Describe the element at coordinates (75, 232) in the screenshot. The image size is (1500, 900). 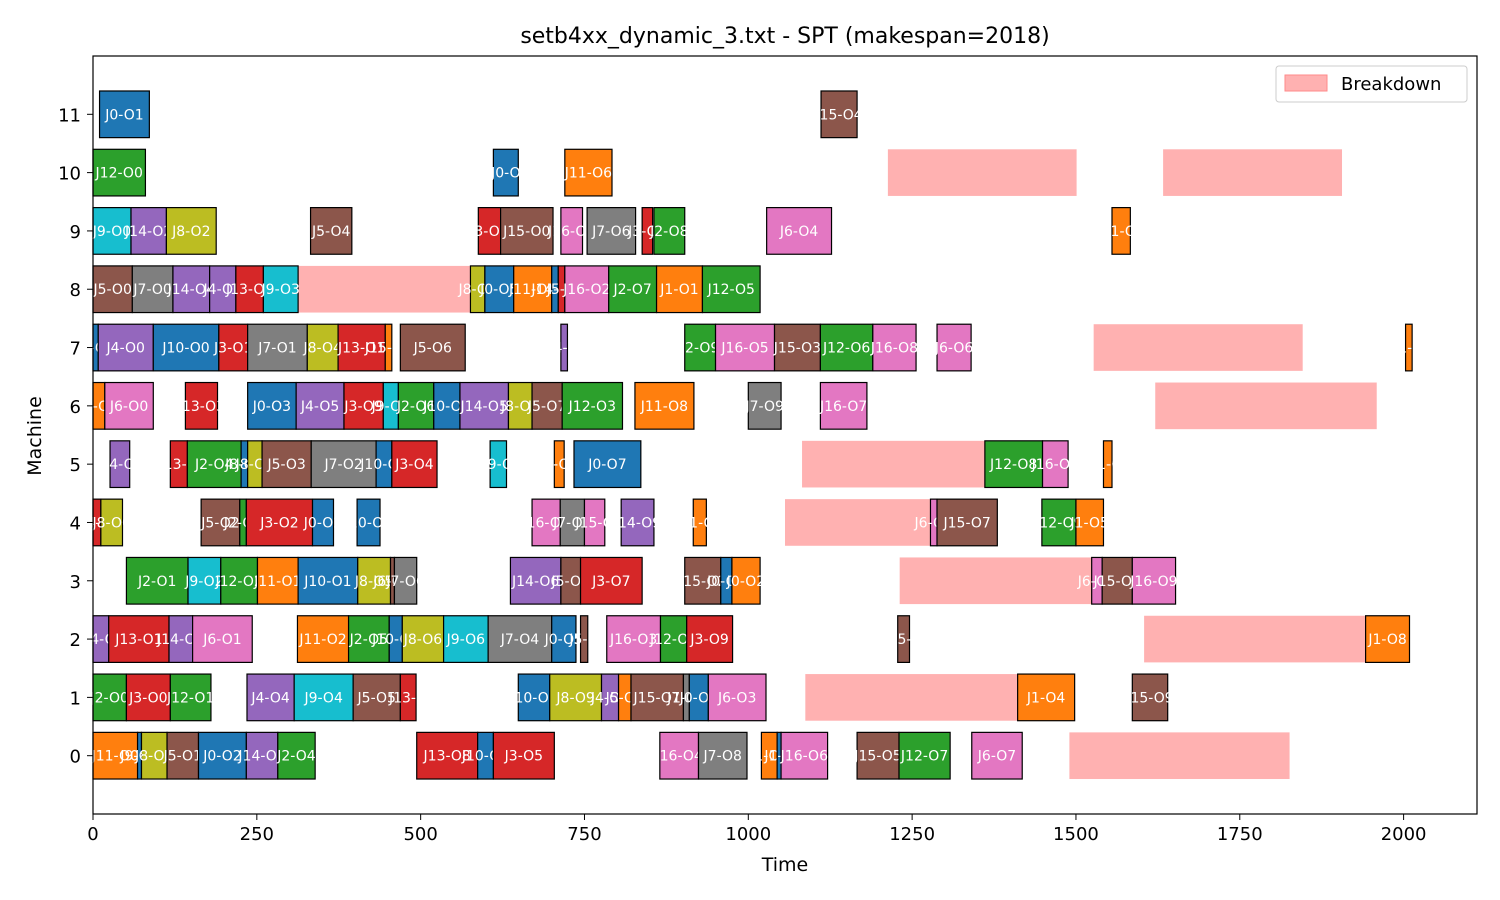
I see `y-tick-label: 9` at that location.